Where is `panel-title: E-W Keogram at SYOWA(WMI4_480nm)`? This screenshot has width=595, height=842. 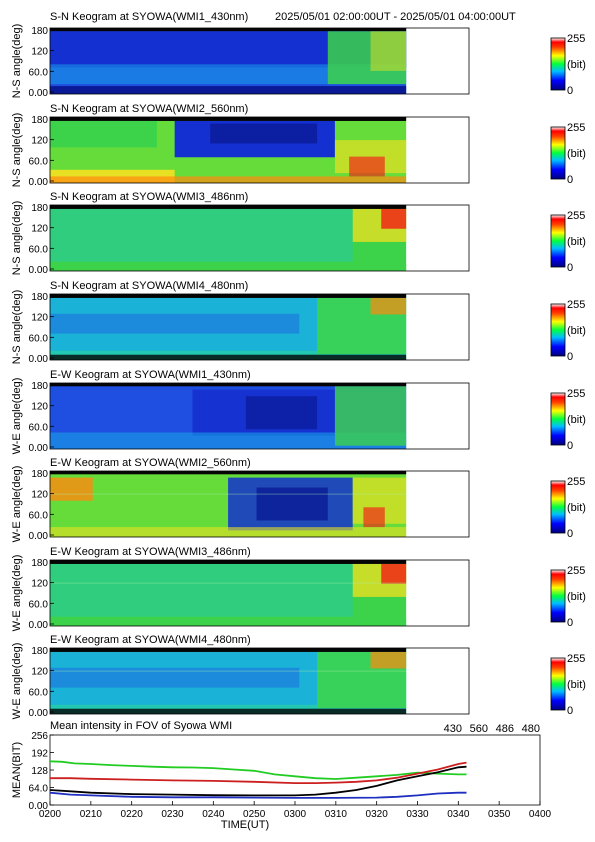 panel-title: E-W Keogram at SYOWA(WMI4_480nm) is located at coordinates (150, 640).